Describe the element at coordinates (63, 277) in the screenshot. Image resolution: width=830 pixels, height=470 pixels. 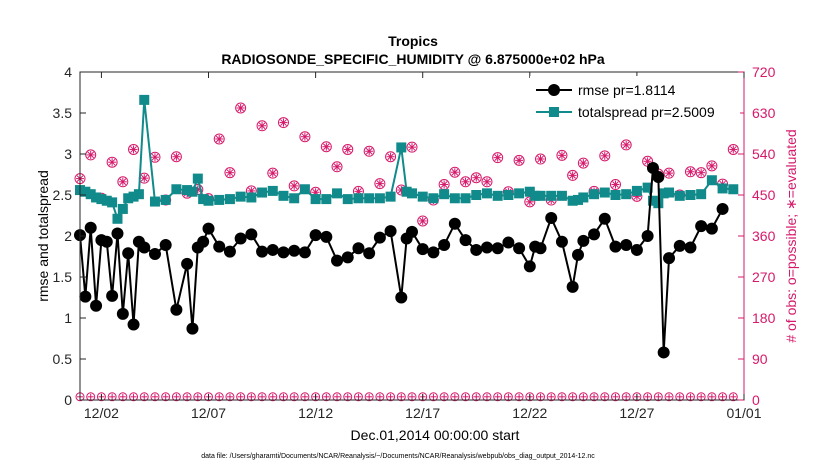
I see `y-tick-label: 1.5` at that location.